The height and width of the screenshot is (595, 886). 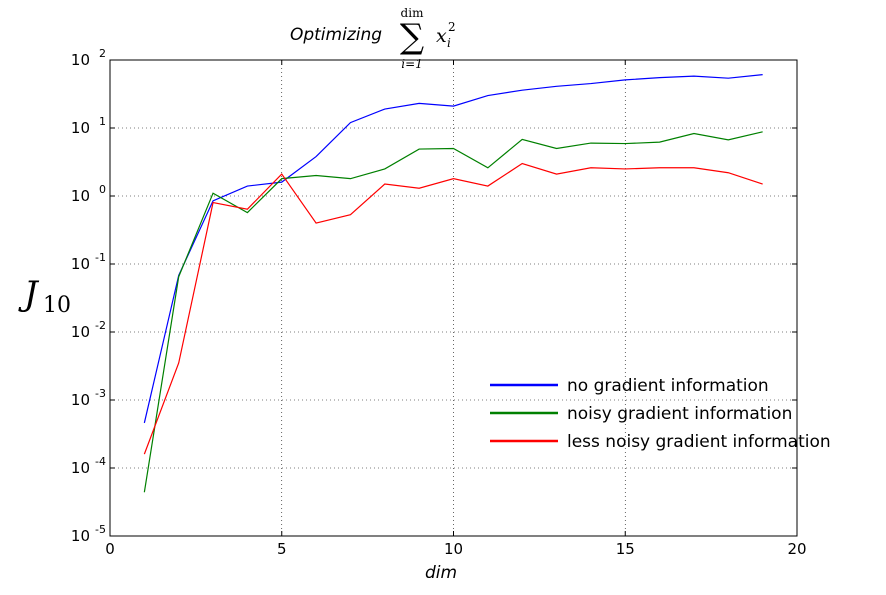 What do you see at coordinates (699, 442) in the screenshot?
I see `legend-label: less noisy gradient information` at bounding box center [699, 442].